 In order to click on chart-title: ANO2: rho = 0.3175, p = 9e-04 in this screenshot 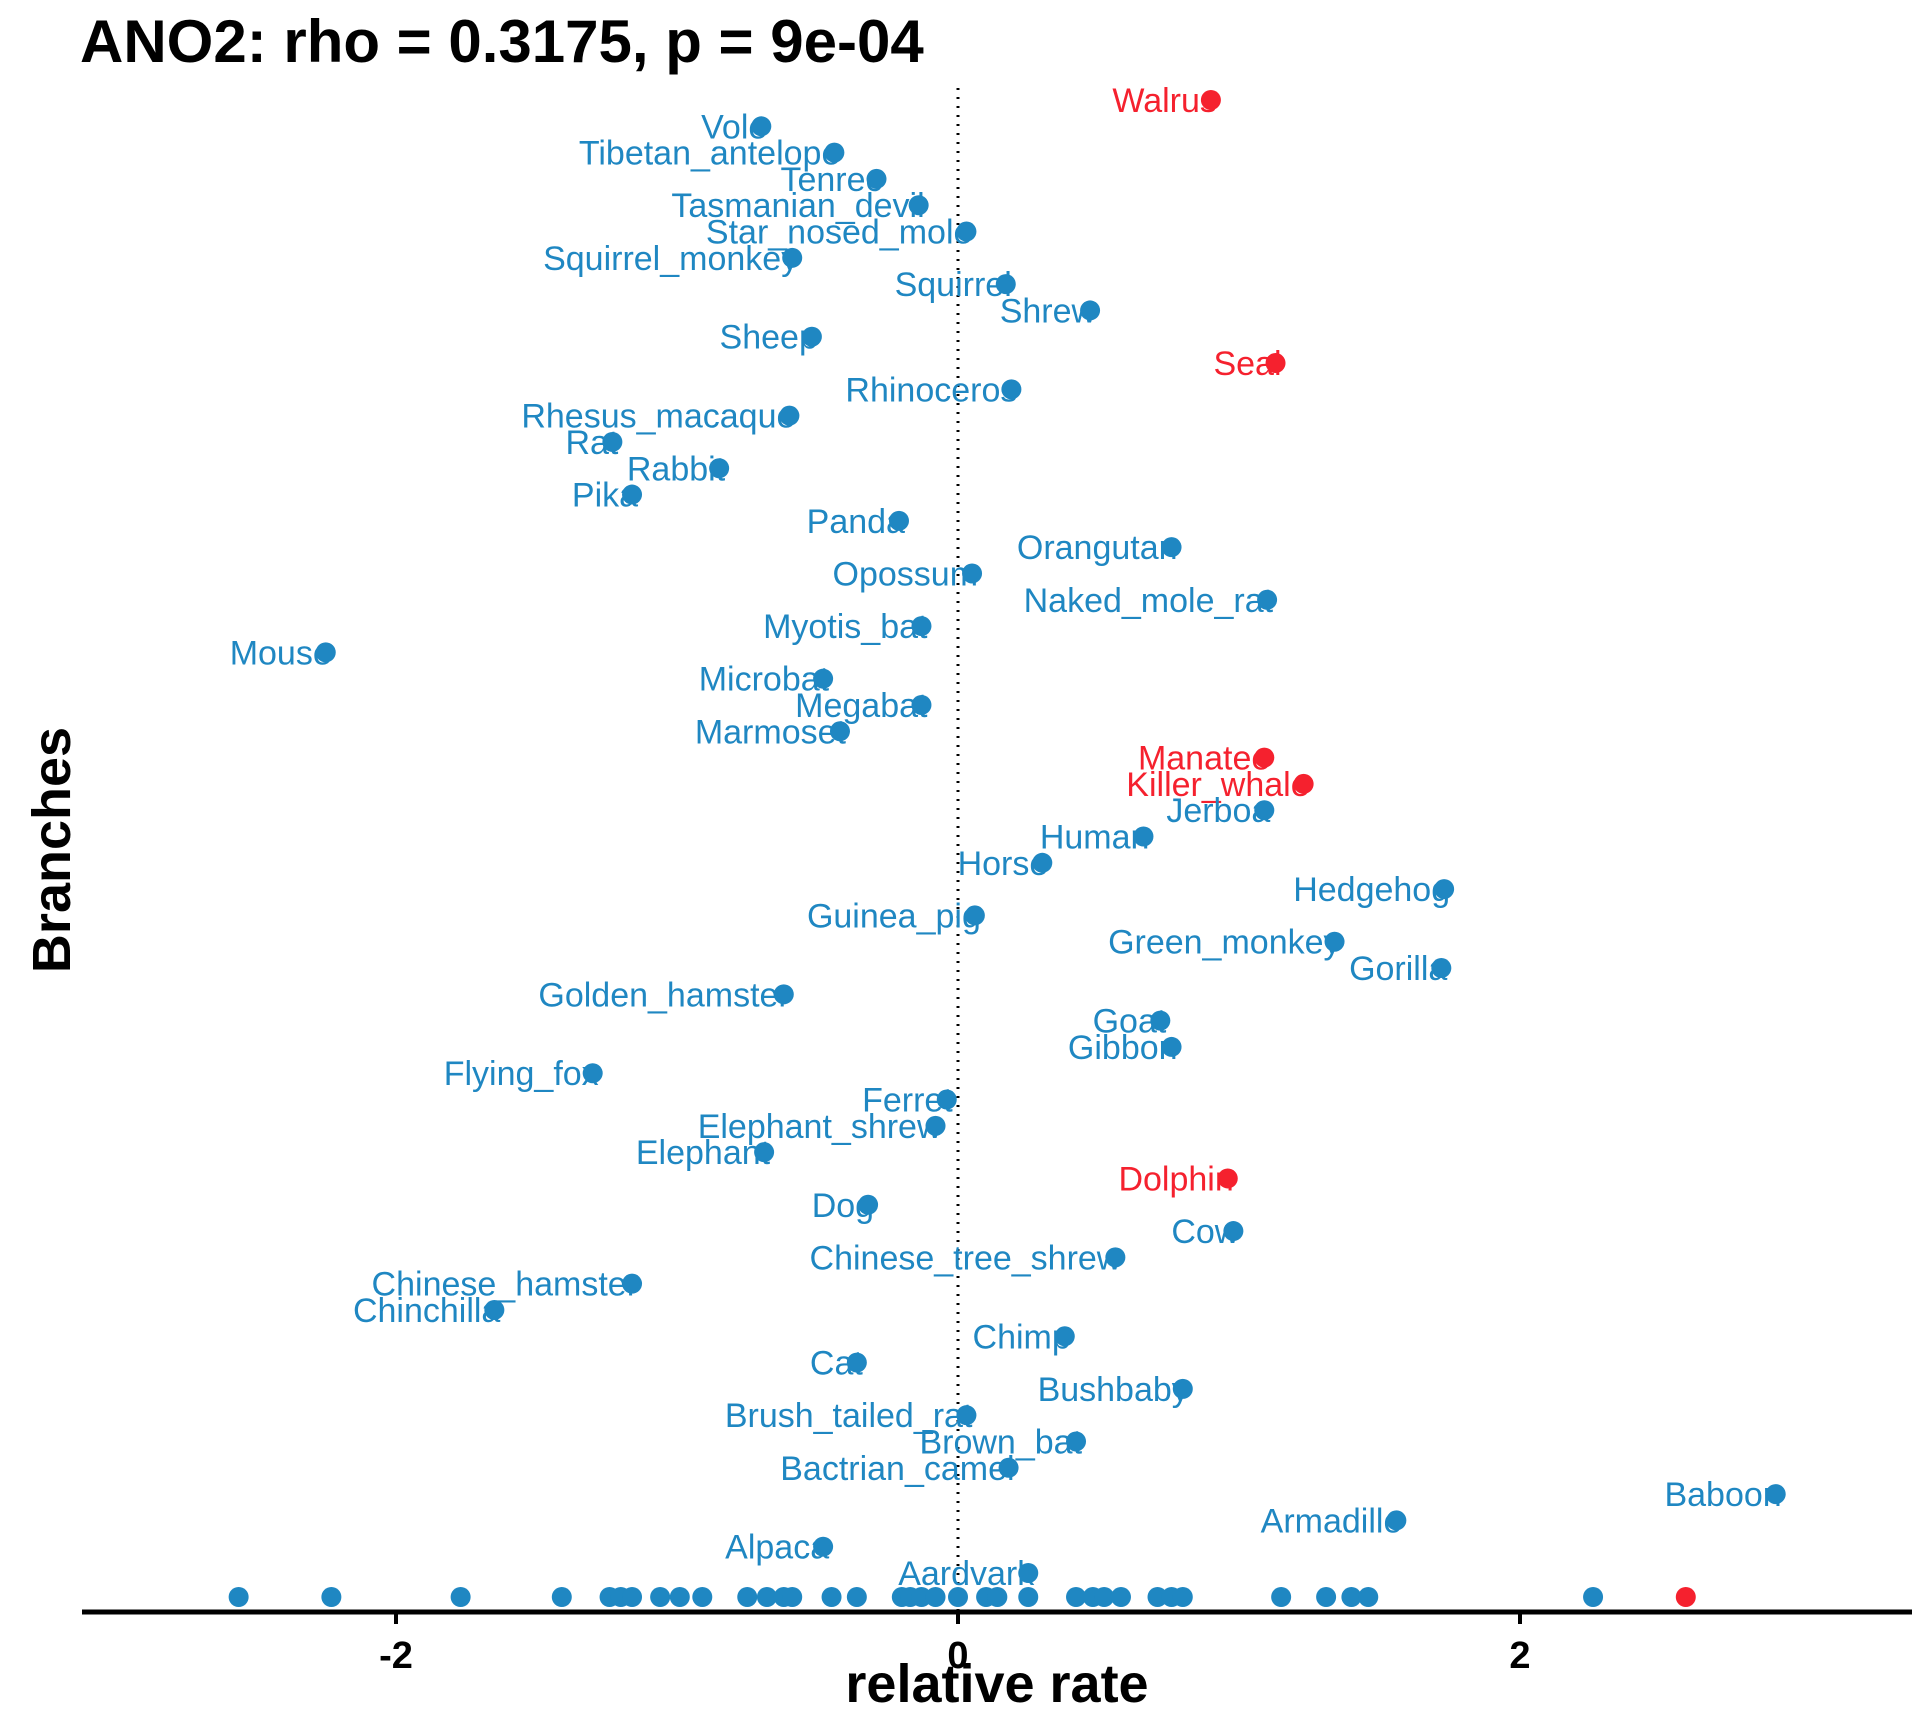, I will do `click(502, 41)`.